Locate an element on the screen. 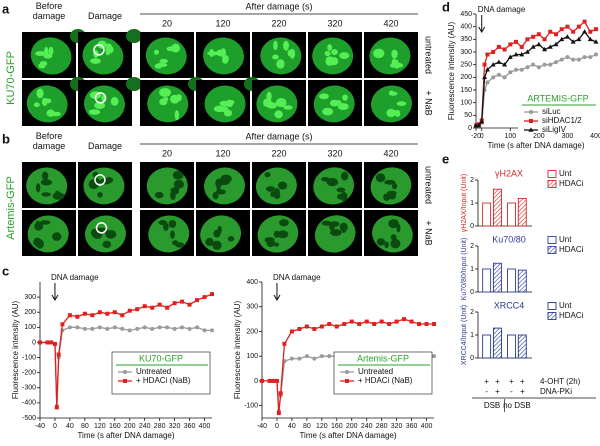 The height and width of the screenshot is (446, 600). legend-label: siLigIV is located at coordinates (554, 129).